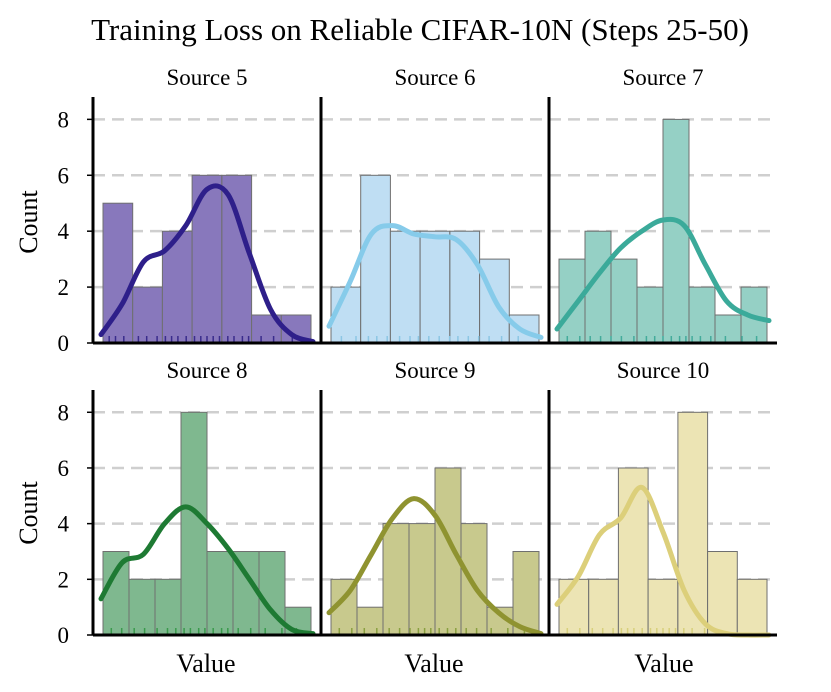 This screenshot has width=831, height=692. What do you see at coordinates (434, 205) in the screenshot?
I see `subplot-2: Source 6` at bounding box center [434, 205].